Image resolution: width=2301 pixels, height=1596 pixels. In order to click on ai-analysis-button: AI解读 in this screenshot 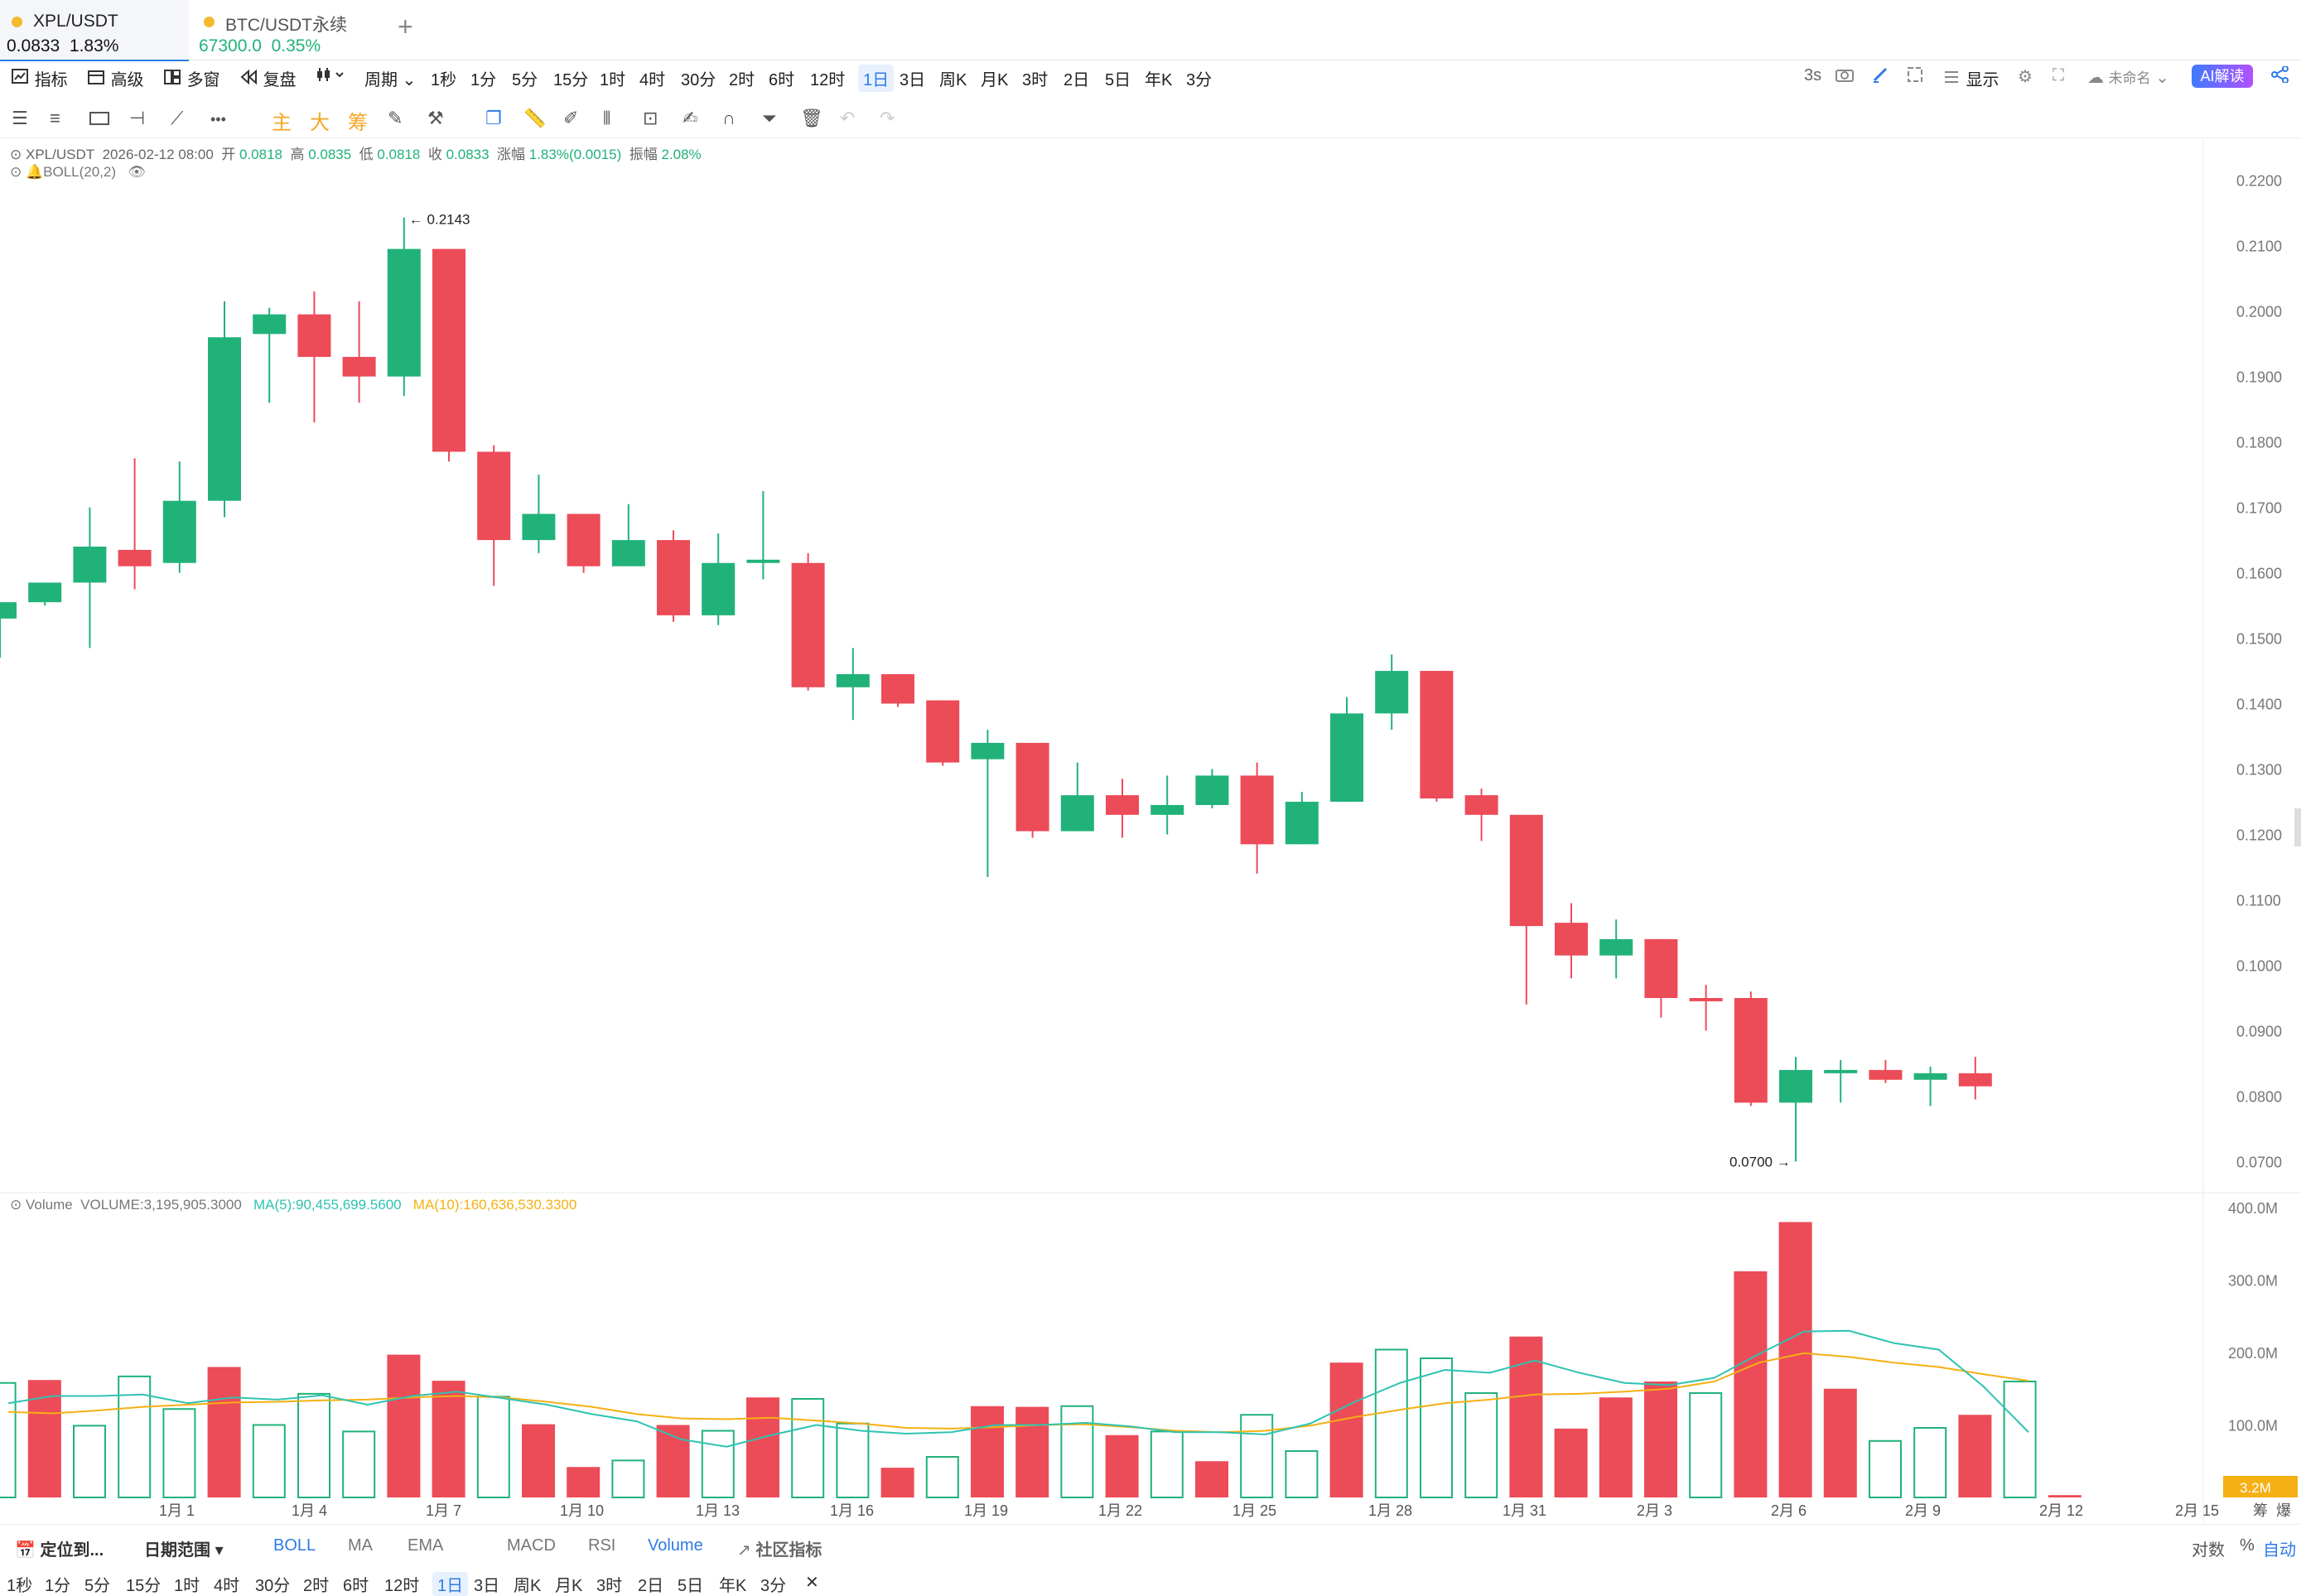, I will do `click(2222, 77)`.